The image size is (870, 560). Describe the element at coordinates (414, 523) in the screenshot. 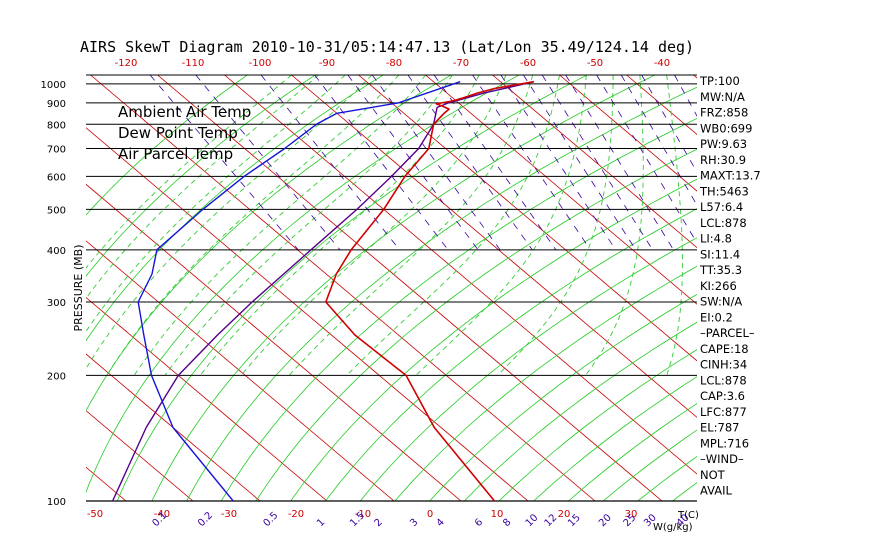

I see `mixing-ratio-label: 3` at that location.